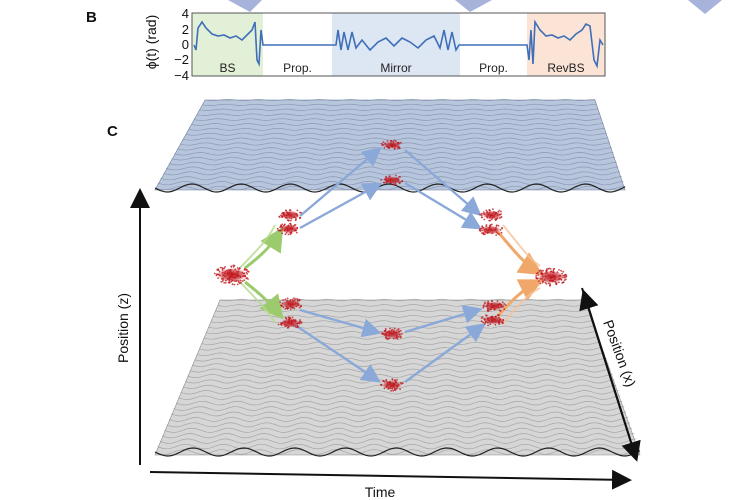 This screenshot has height=500, width=740. I want to click on axis-time-label: Time, so click(380, 492).